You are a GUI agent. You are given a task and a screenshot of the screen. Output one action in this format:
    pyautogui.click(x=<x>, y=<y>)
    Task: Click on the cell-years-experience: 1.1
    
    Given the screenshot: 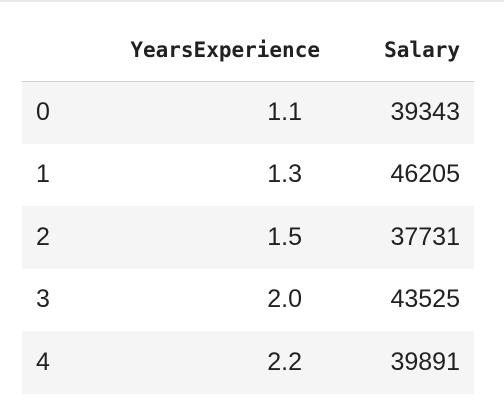 What is the action you would take?
    pyautogui.click(x=284, y=112)
    